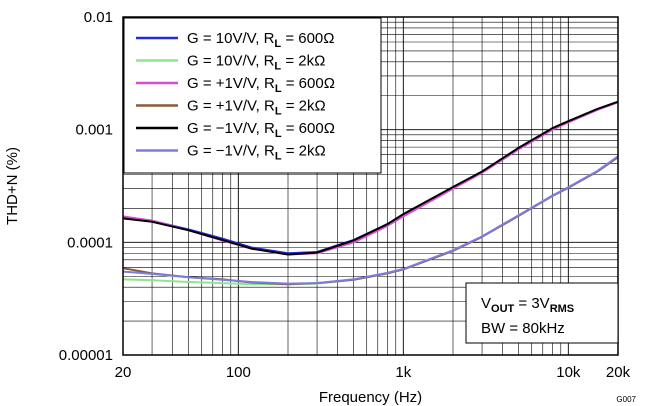  What do you see at coordinates (261, 130) in the screenshot?
I see `legend-entry: G = −1V/V, RL = 600Ω` at bounding box center [261, 130].